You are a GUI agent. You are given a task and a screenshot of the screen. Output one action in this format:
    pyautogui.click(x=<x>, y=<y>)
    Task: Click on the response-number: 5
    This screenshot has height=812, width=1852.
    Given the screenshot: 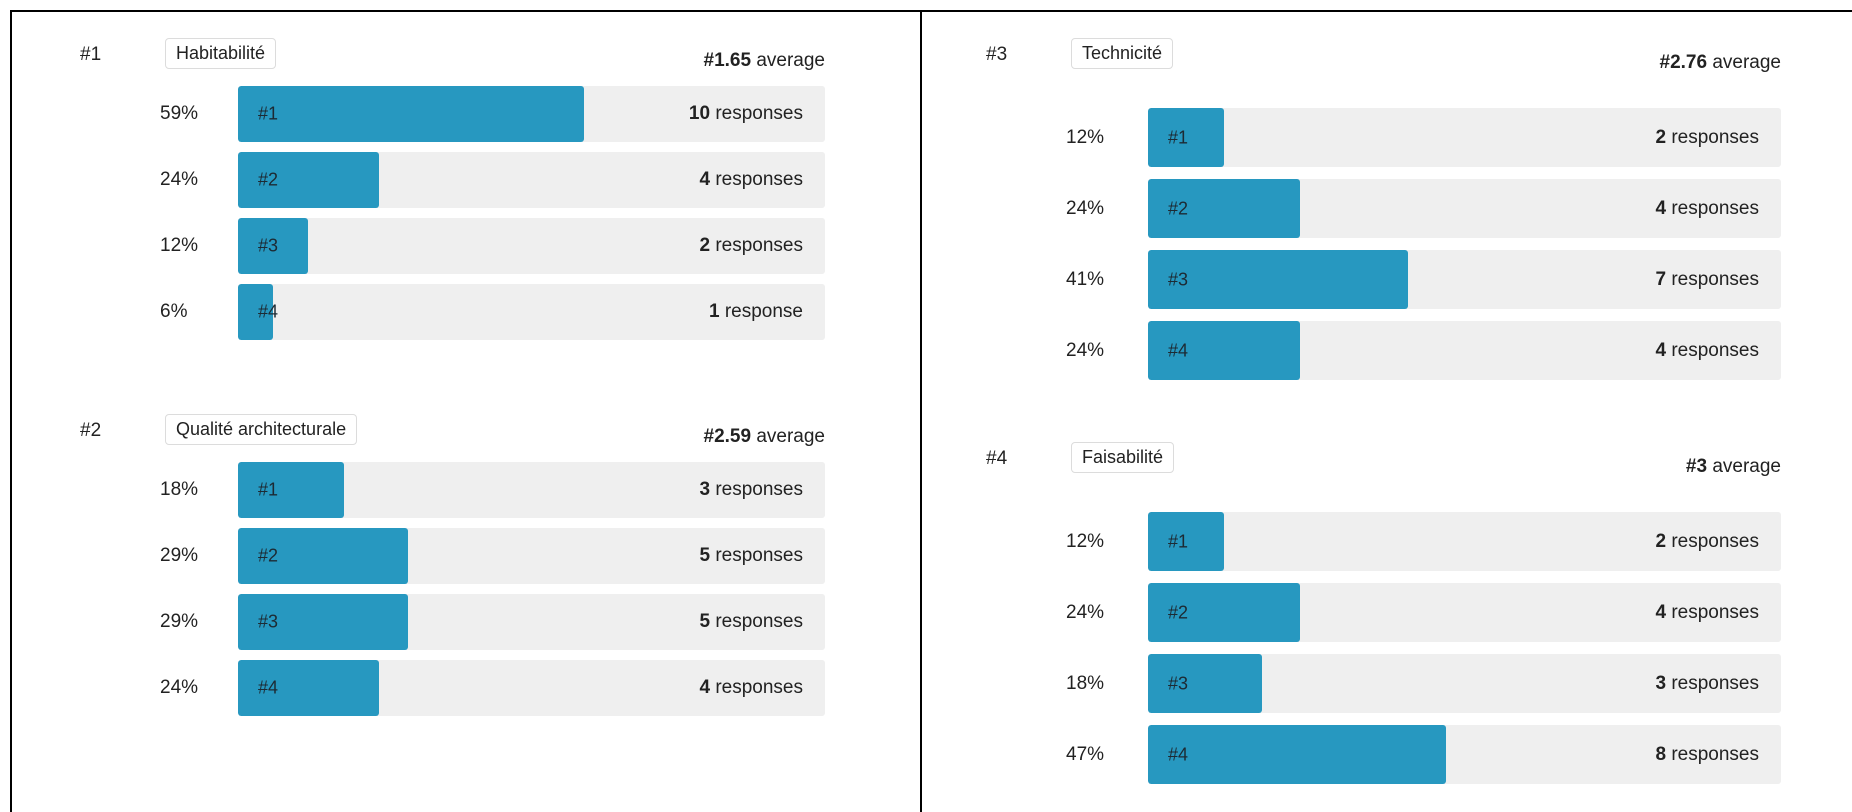 What is the action you would take?
    pyautogui.click(x=705, y=621)
    